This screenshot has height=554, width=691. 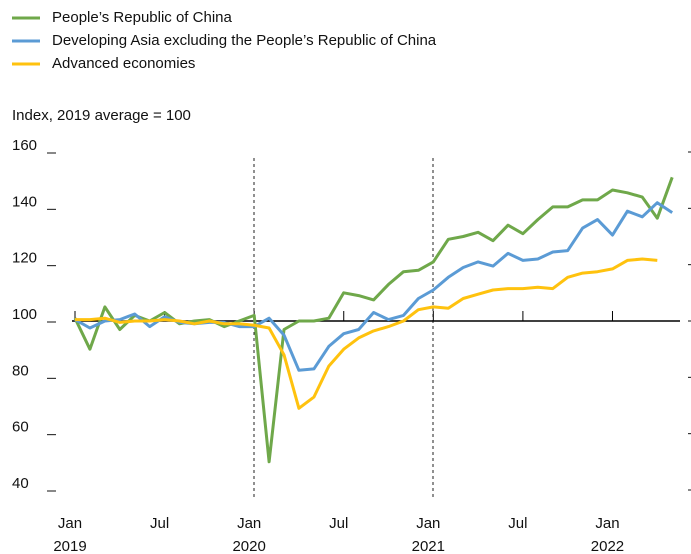 What do you see at coordinates (20, 427) in the screenshot?
I see `y-tick-label: 60` at bounding box center [20, 427].